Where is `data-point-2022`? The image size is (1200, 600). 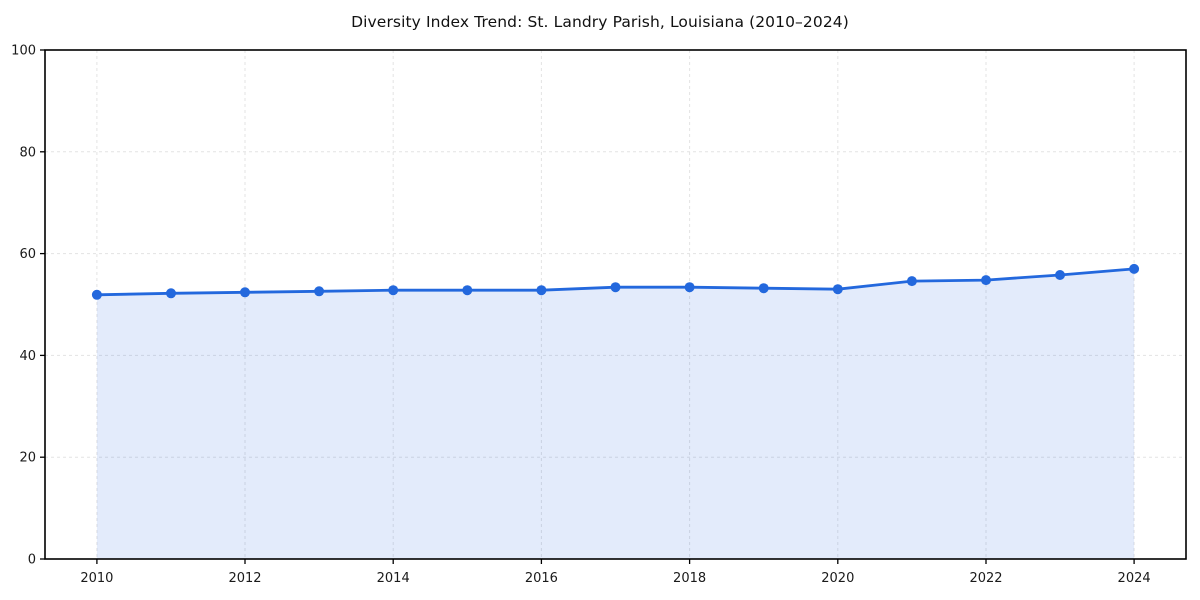
data-point-2022 is located at coordinates (986, 280).